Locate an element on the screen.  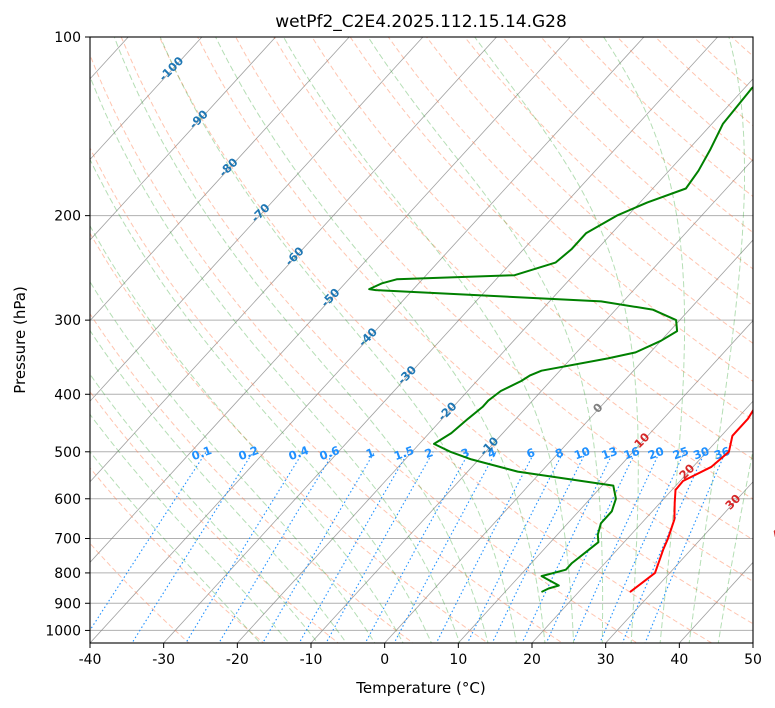
mixing-ratio-label: 25 is located at coordinates (681, 453).